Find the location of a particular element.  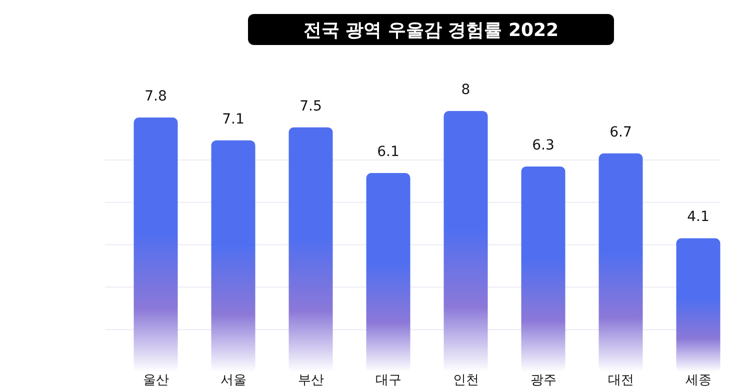

x-tick-label: 세종 is located at coordinates (698, 380).